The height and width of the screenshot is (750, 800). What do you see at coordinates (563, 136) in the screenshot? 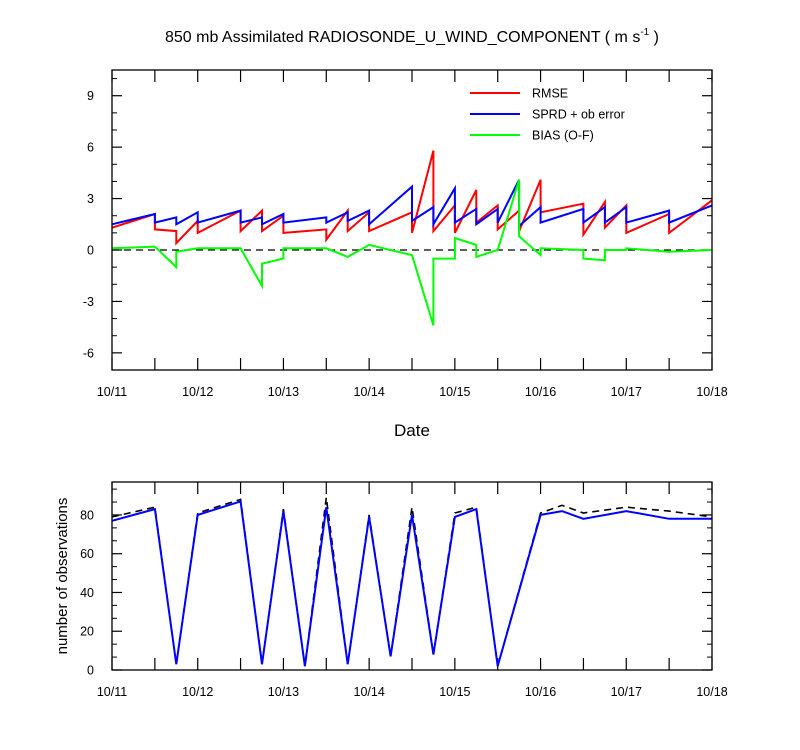
I see `legend-label-bias-o-f: BIAS (O-F)` at bounding box center [563, 136].